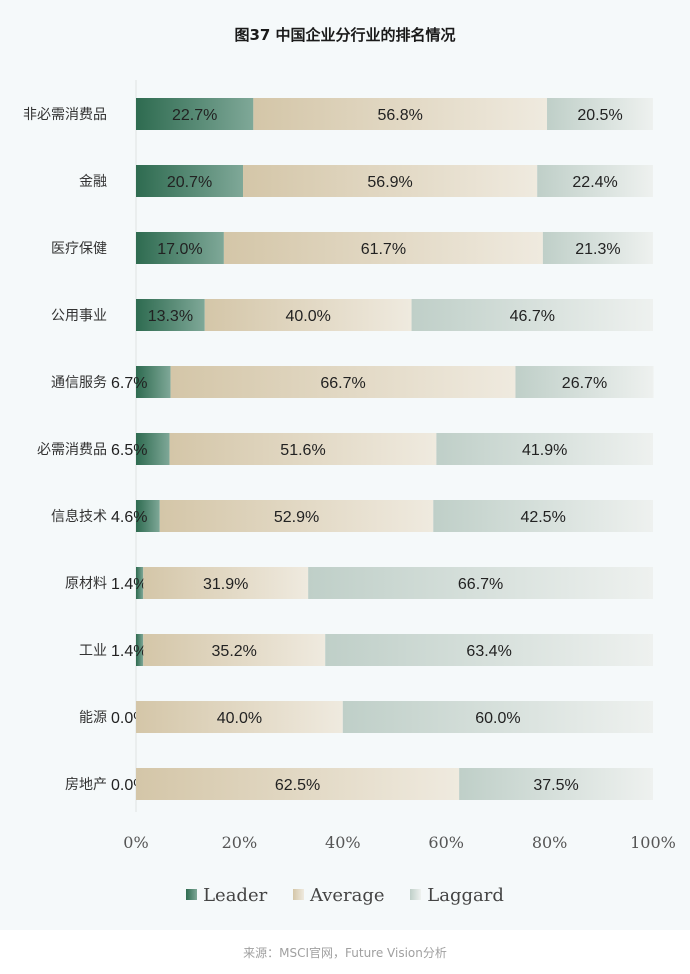 The image size is (690, 974). I want to click on category-label: 原材料, so click(86, 584).